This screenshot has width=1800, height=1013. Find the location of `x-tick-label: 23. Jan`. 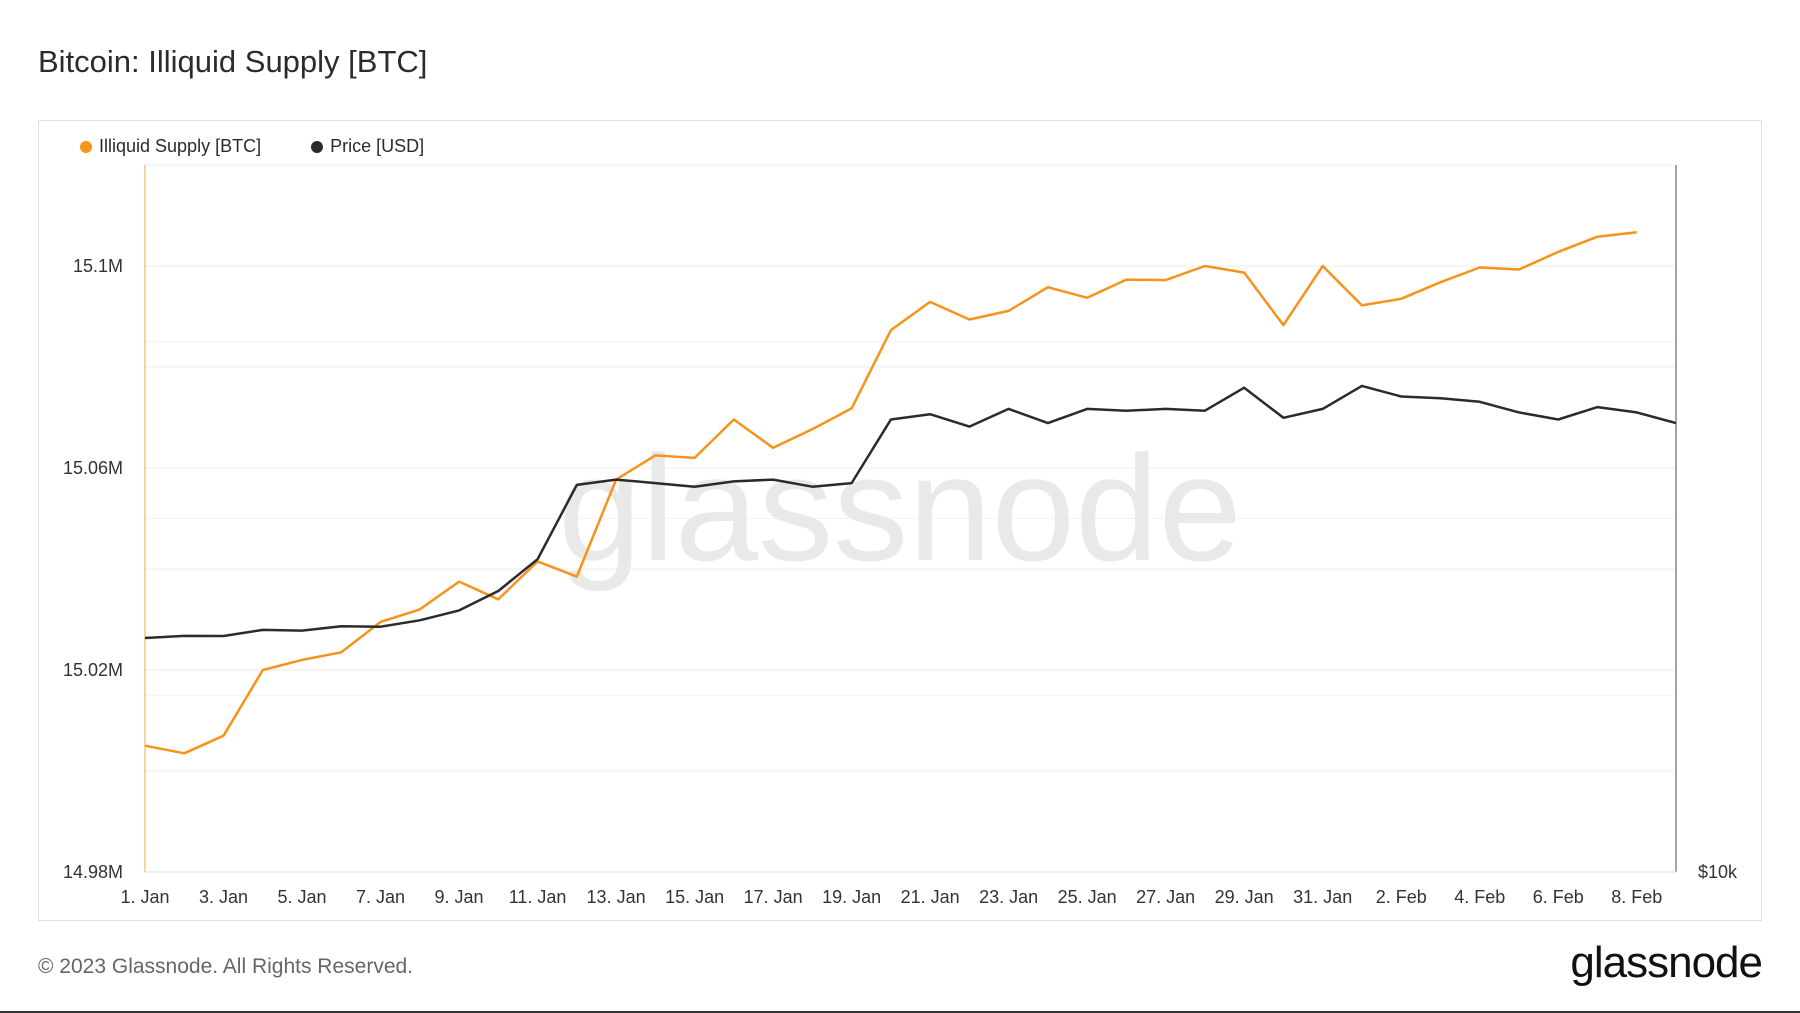

x-tick-label: 23. Jan is located at coordinates (1008, 897).